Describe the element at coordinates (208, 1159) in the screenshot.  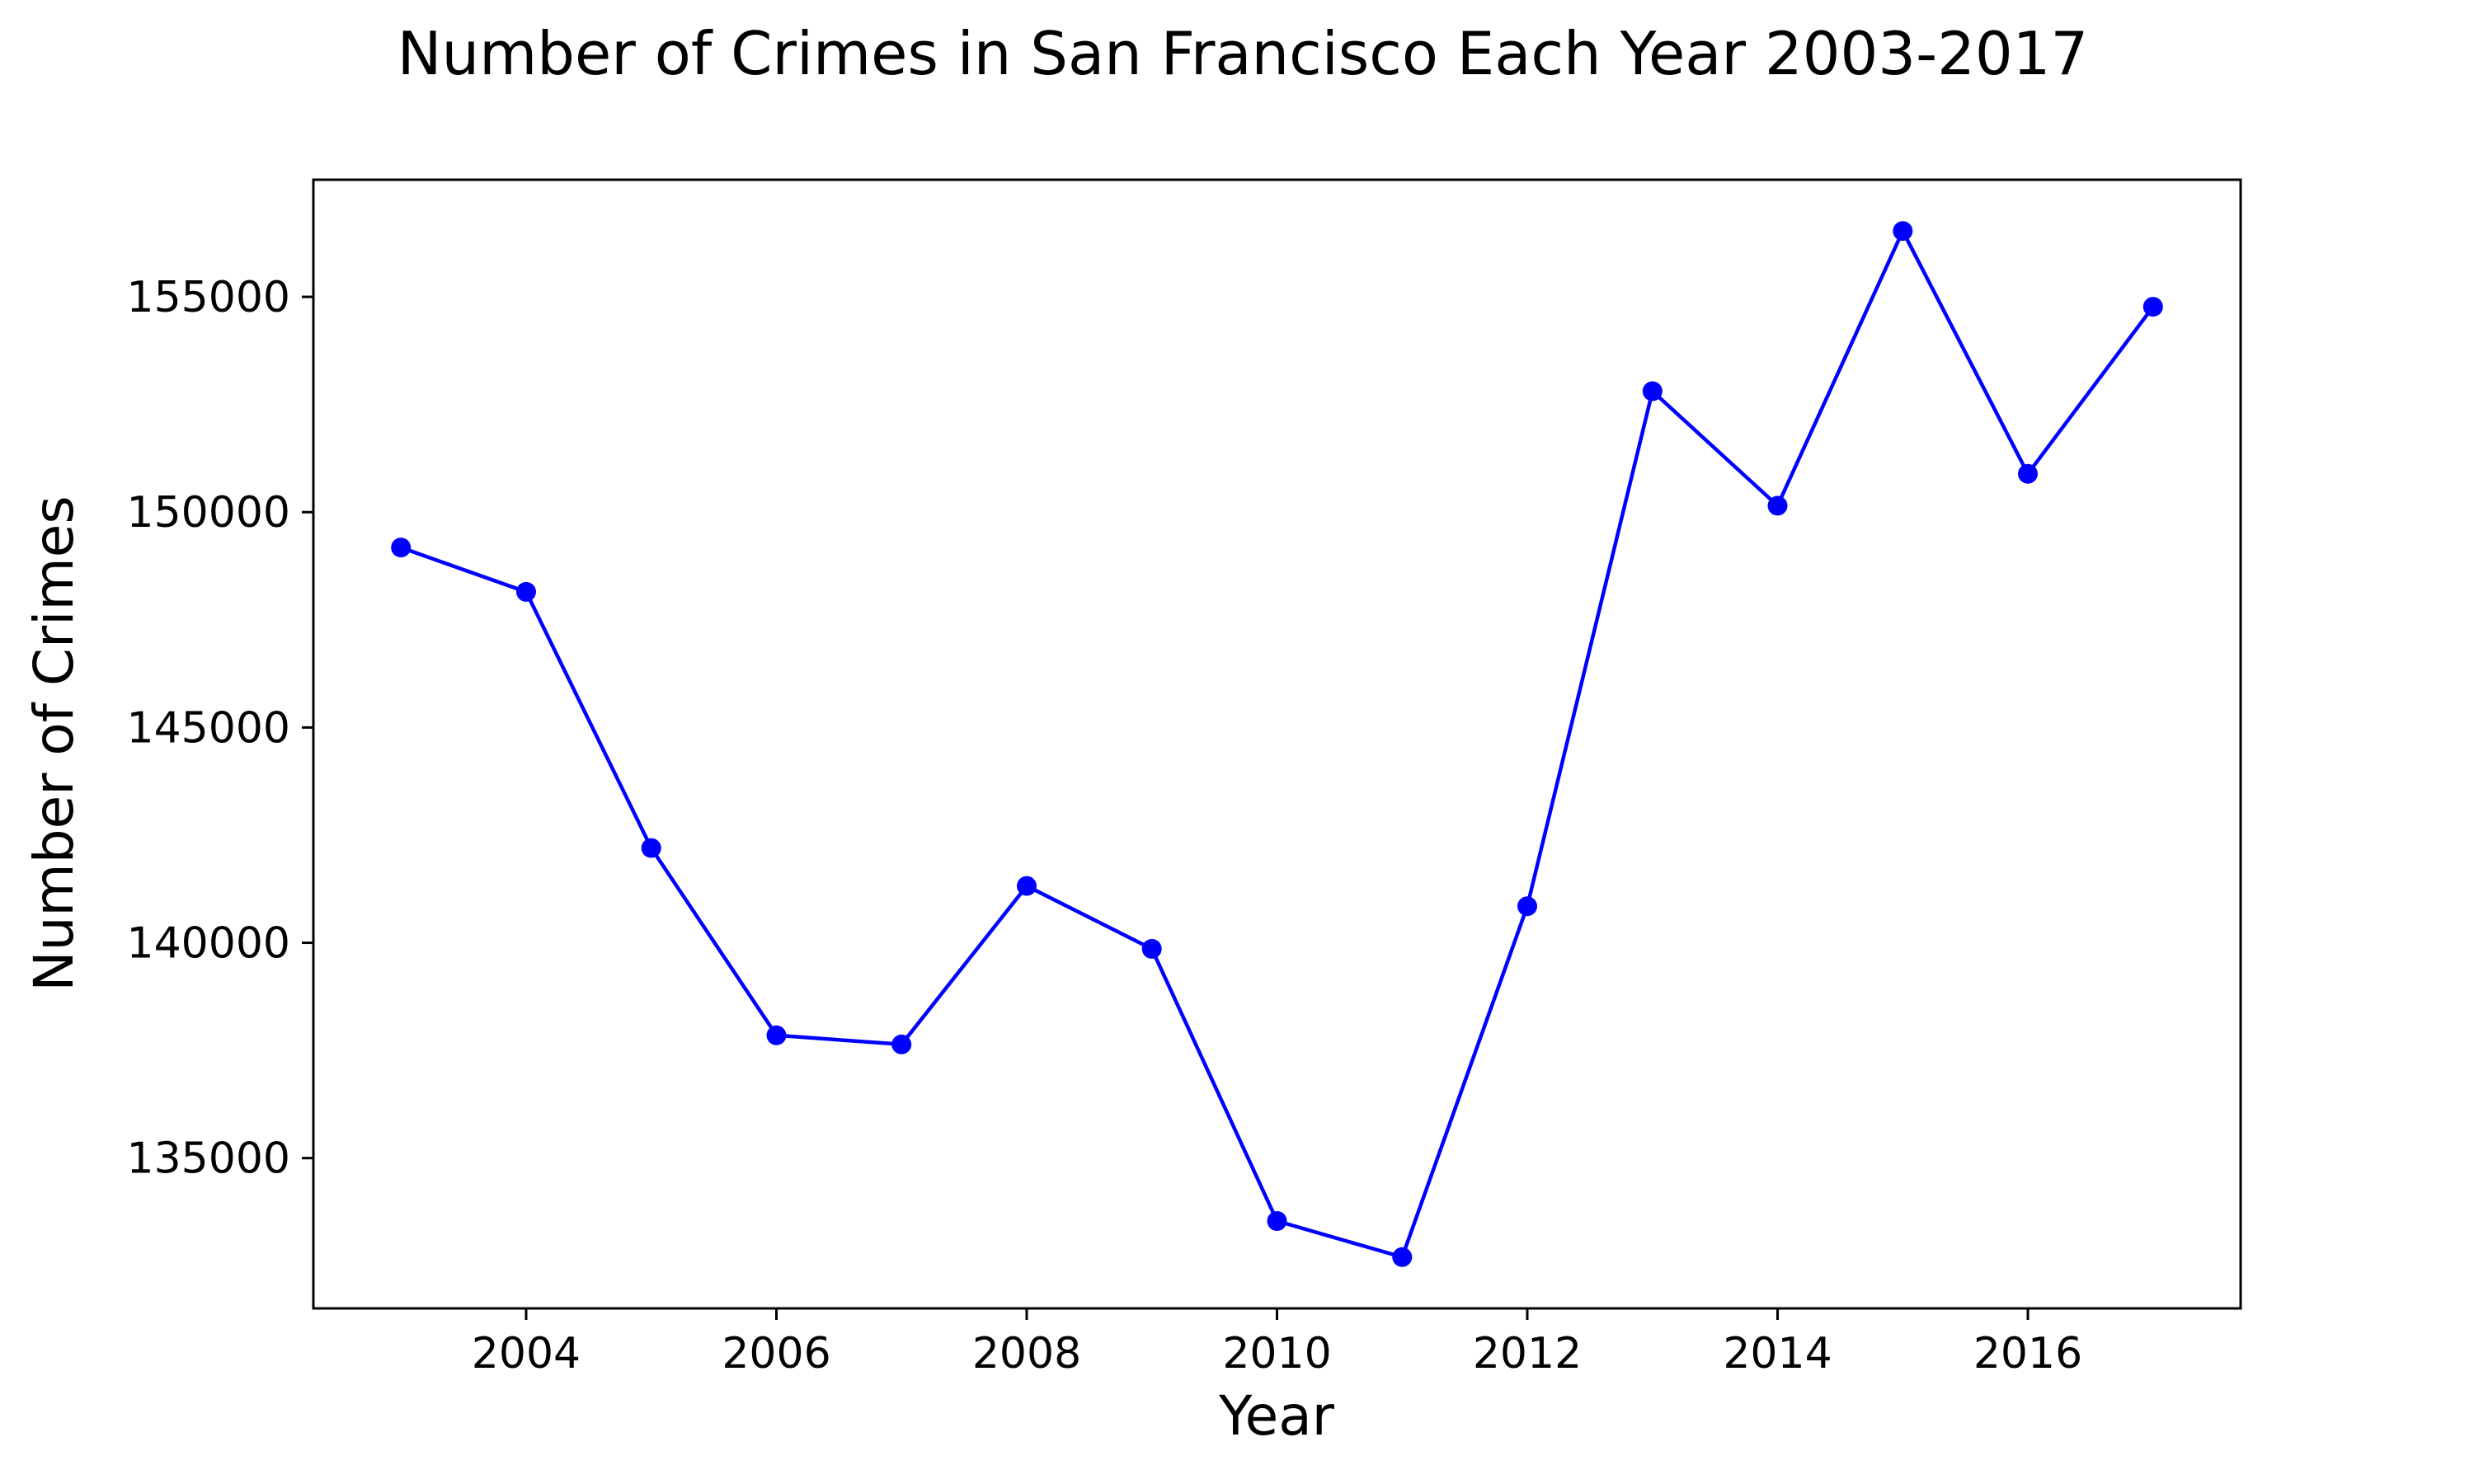
I see `y-tick-label: 135000` at that location.